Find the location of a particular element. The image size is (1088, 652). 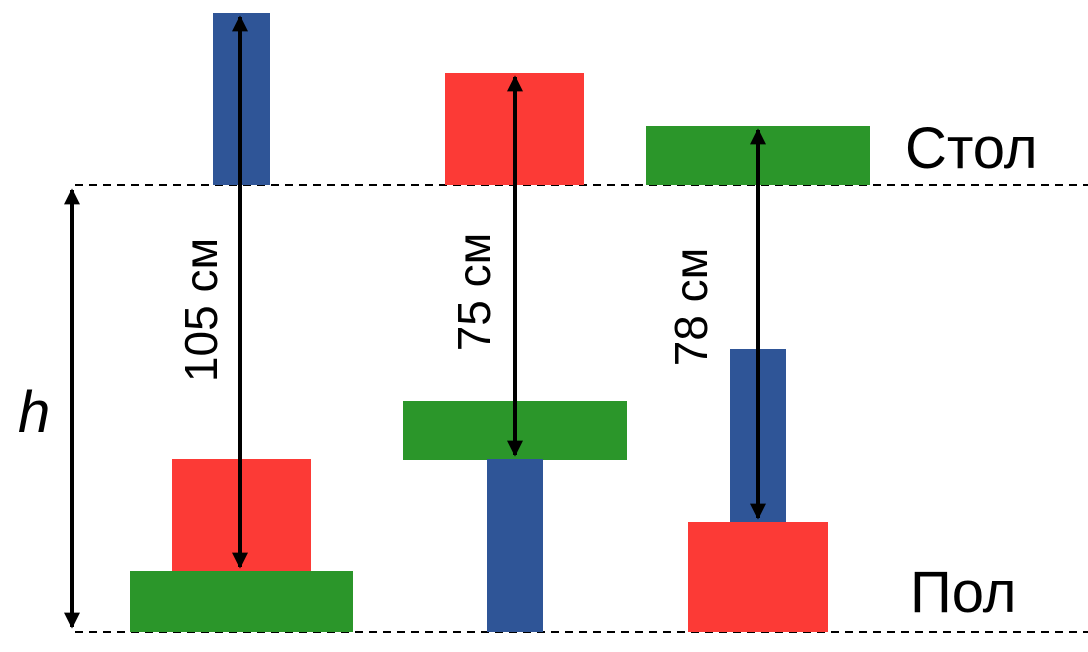

blue-block is located at coordinates (515, 545).